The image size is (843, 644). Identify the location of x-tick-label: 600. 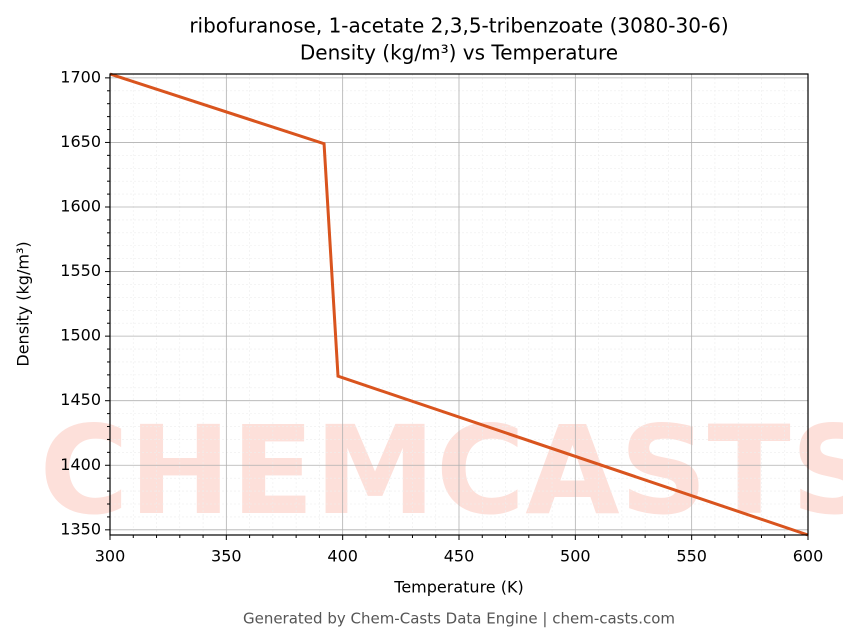
(808, 556).